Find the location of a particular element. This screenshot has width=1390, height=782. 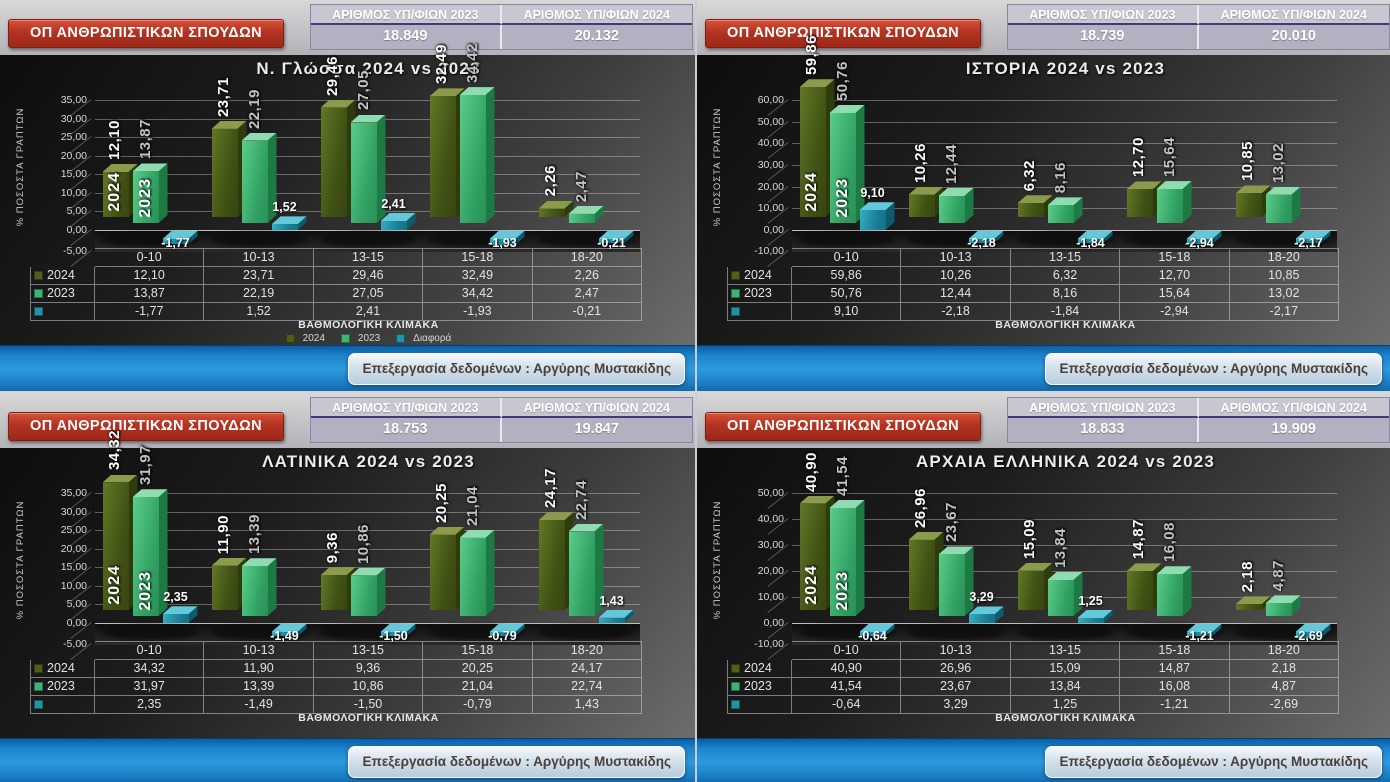

series-color-swatch is located at coordinates (735, 294).